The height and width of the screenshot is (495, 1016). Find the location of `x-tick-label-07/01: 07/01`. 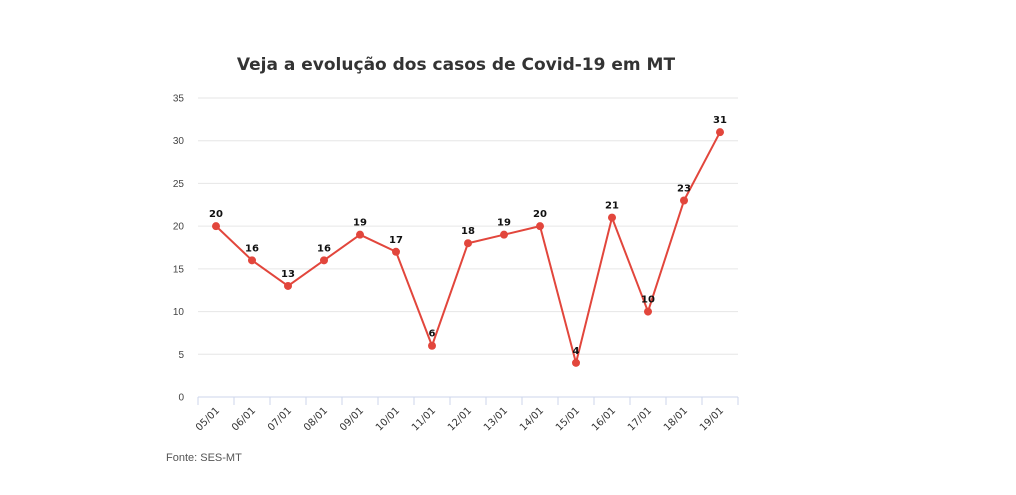

x-tick-label-07/01: 07/01 is located at coordinates (280, 419).